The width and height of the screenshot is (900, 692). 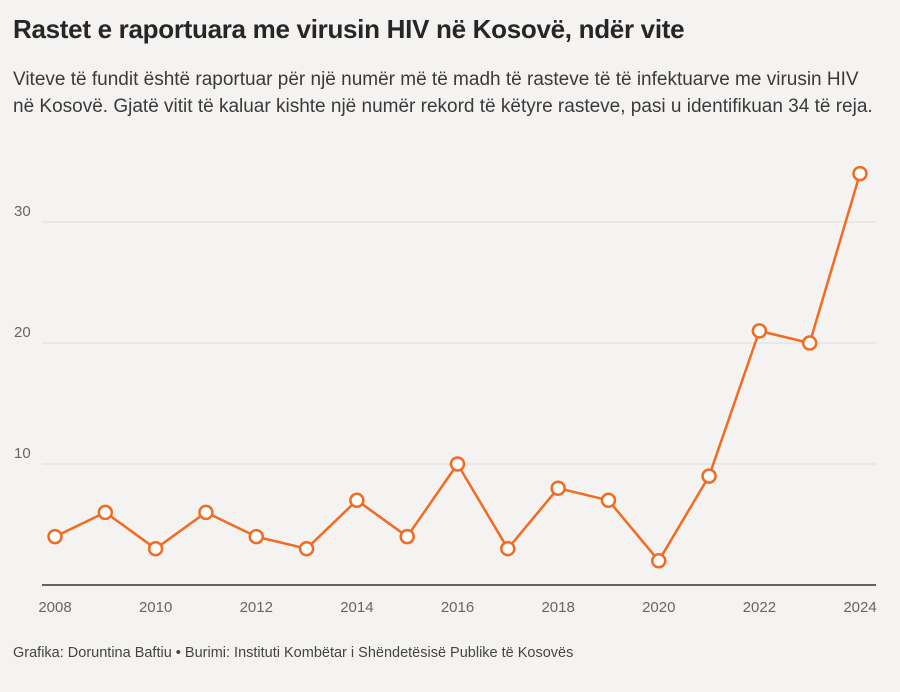 I want to click on x-tick-label: 2016, so click(x=457, y=607).